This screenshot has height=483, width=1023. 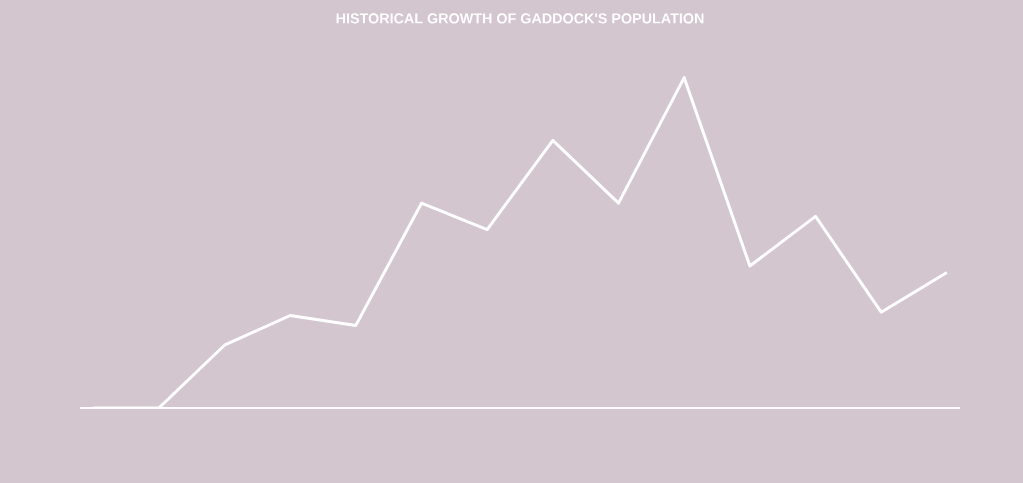 What do you see at coordinates (520, 18) in the screenshot?
I see `chart-title: HISTORICAL GROWTH OF GADDOCK'S POPULATION` at bounding box center [520, 18].